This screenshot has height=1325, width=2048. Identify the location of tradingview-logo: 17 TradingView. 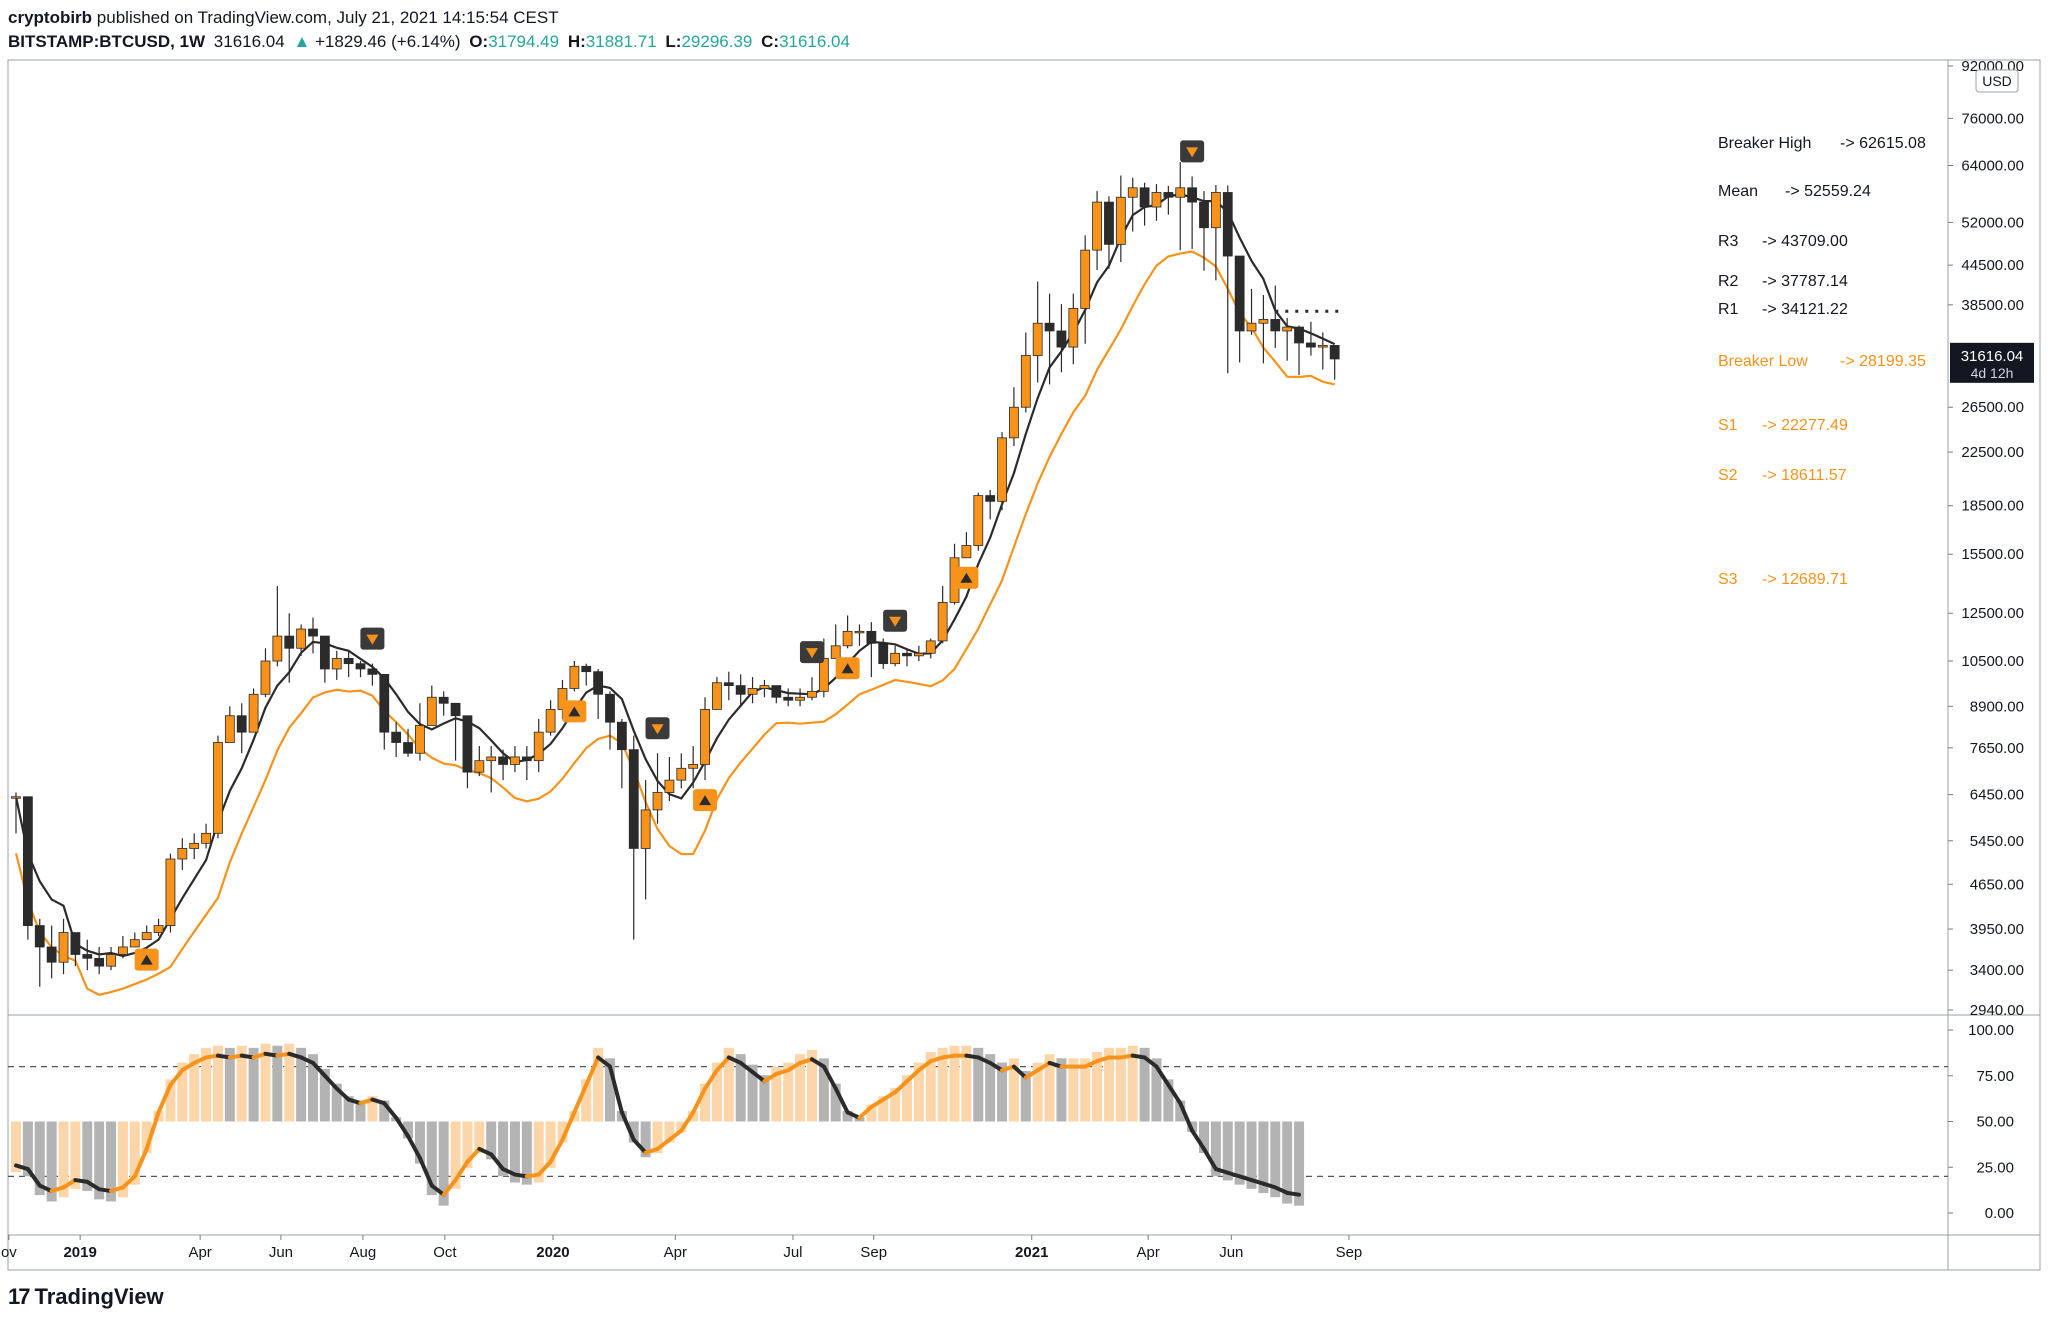
(86, 1297).